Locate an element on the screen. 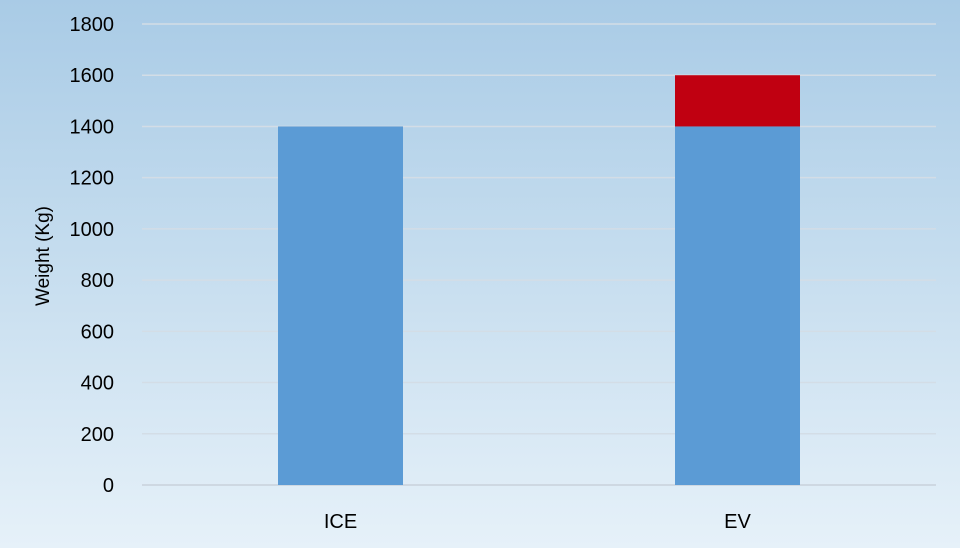  y-tick-label: 0 is located at coordinates (108, 486).